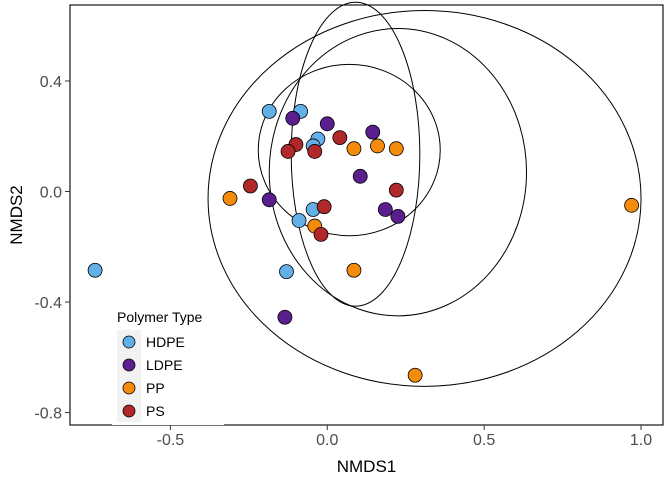 This screenshot has height=485, width=672. What do you see at coordinates (164, 365) in the screenshot?
I see `legend-label-ldpe: LDPE` at bounding box center [164, 365].